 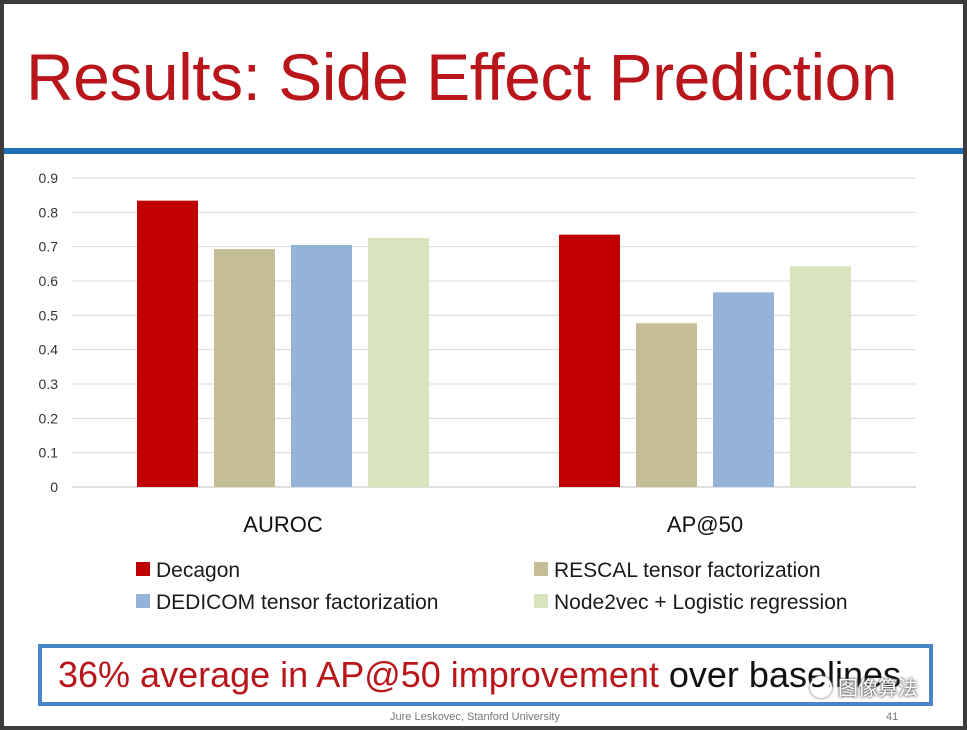 What do you see at coordinates (462, 77) in the screenshot?
I see `slide-title: Results: Side Effect Prediction` at bounding box center [462, 77].